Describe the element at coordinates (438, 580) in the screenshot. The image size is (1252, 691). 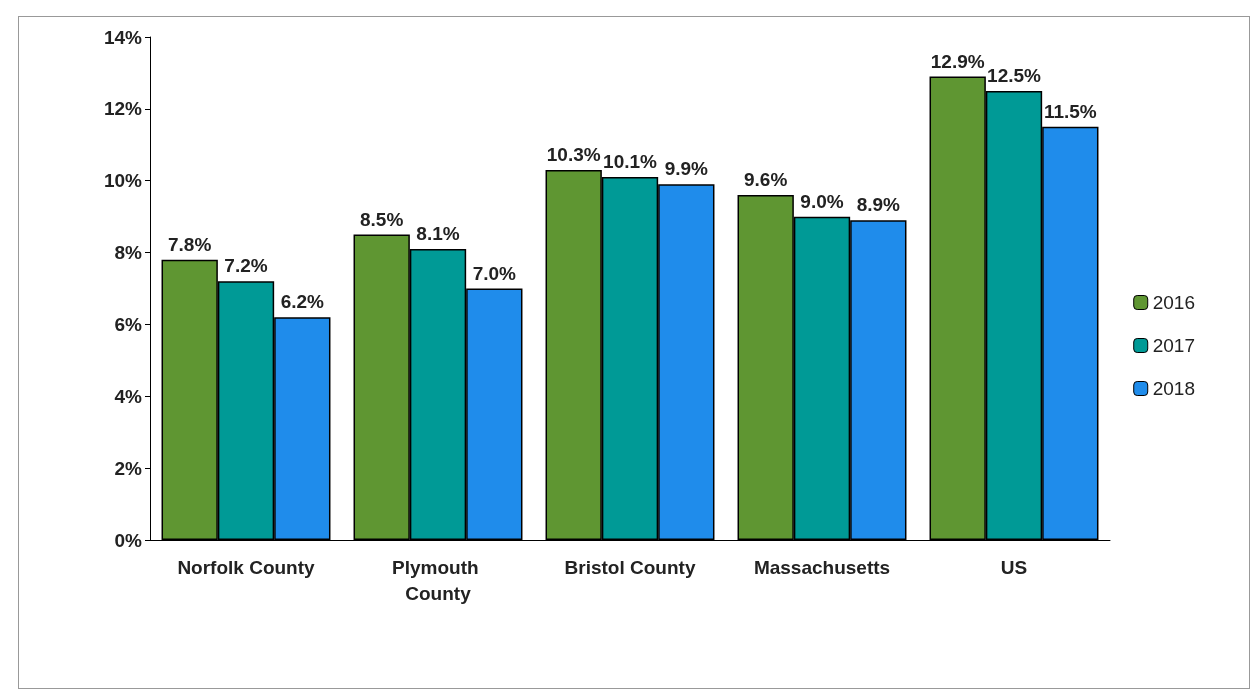
I see `x-tick-label: Plymouth County` at that location.